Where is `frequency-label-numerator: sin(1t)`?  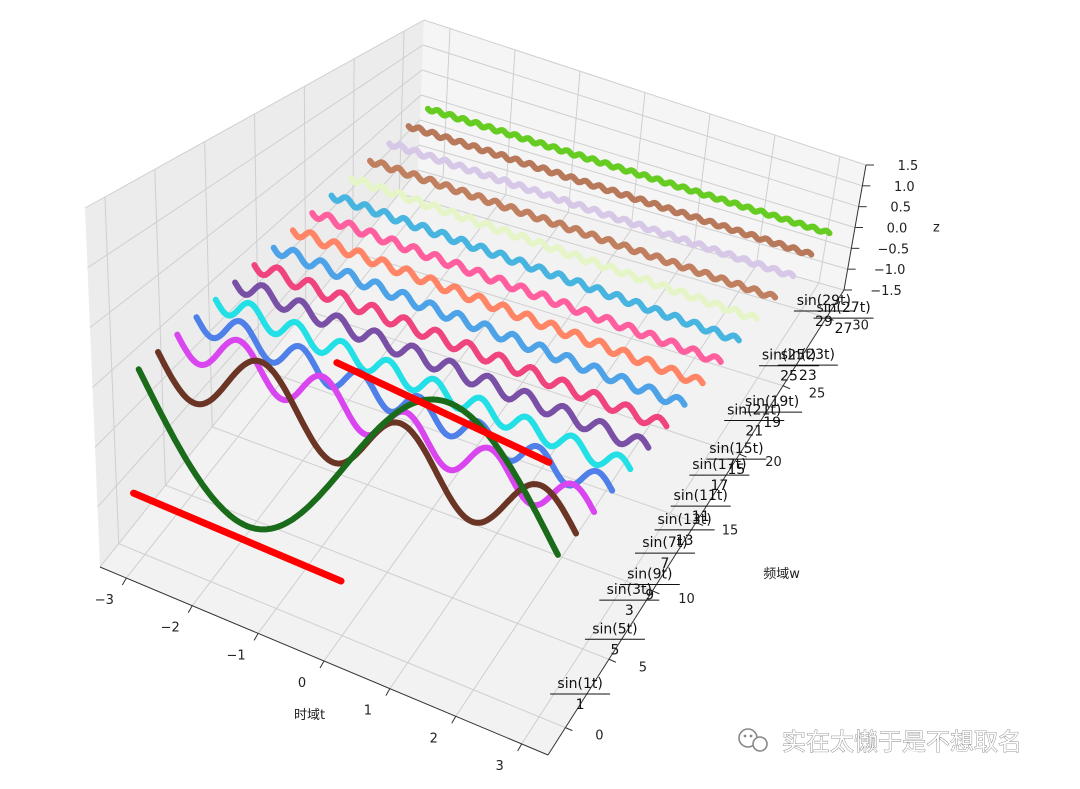
frequency-label-numerator: sin(1t) is located at coordinates (579, 684).